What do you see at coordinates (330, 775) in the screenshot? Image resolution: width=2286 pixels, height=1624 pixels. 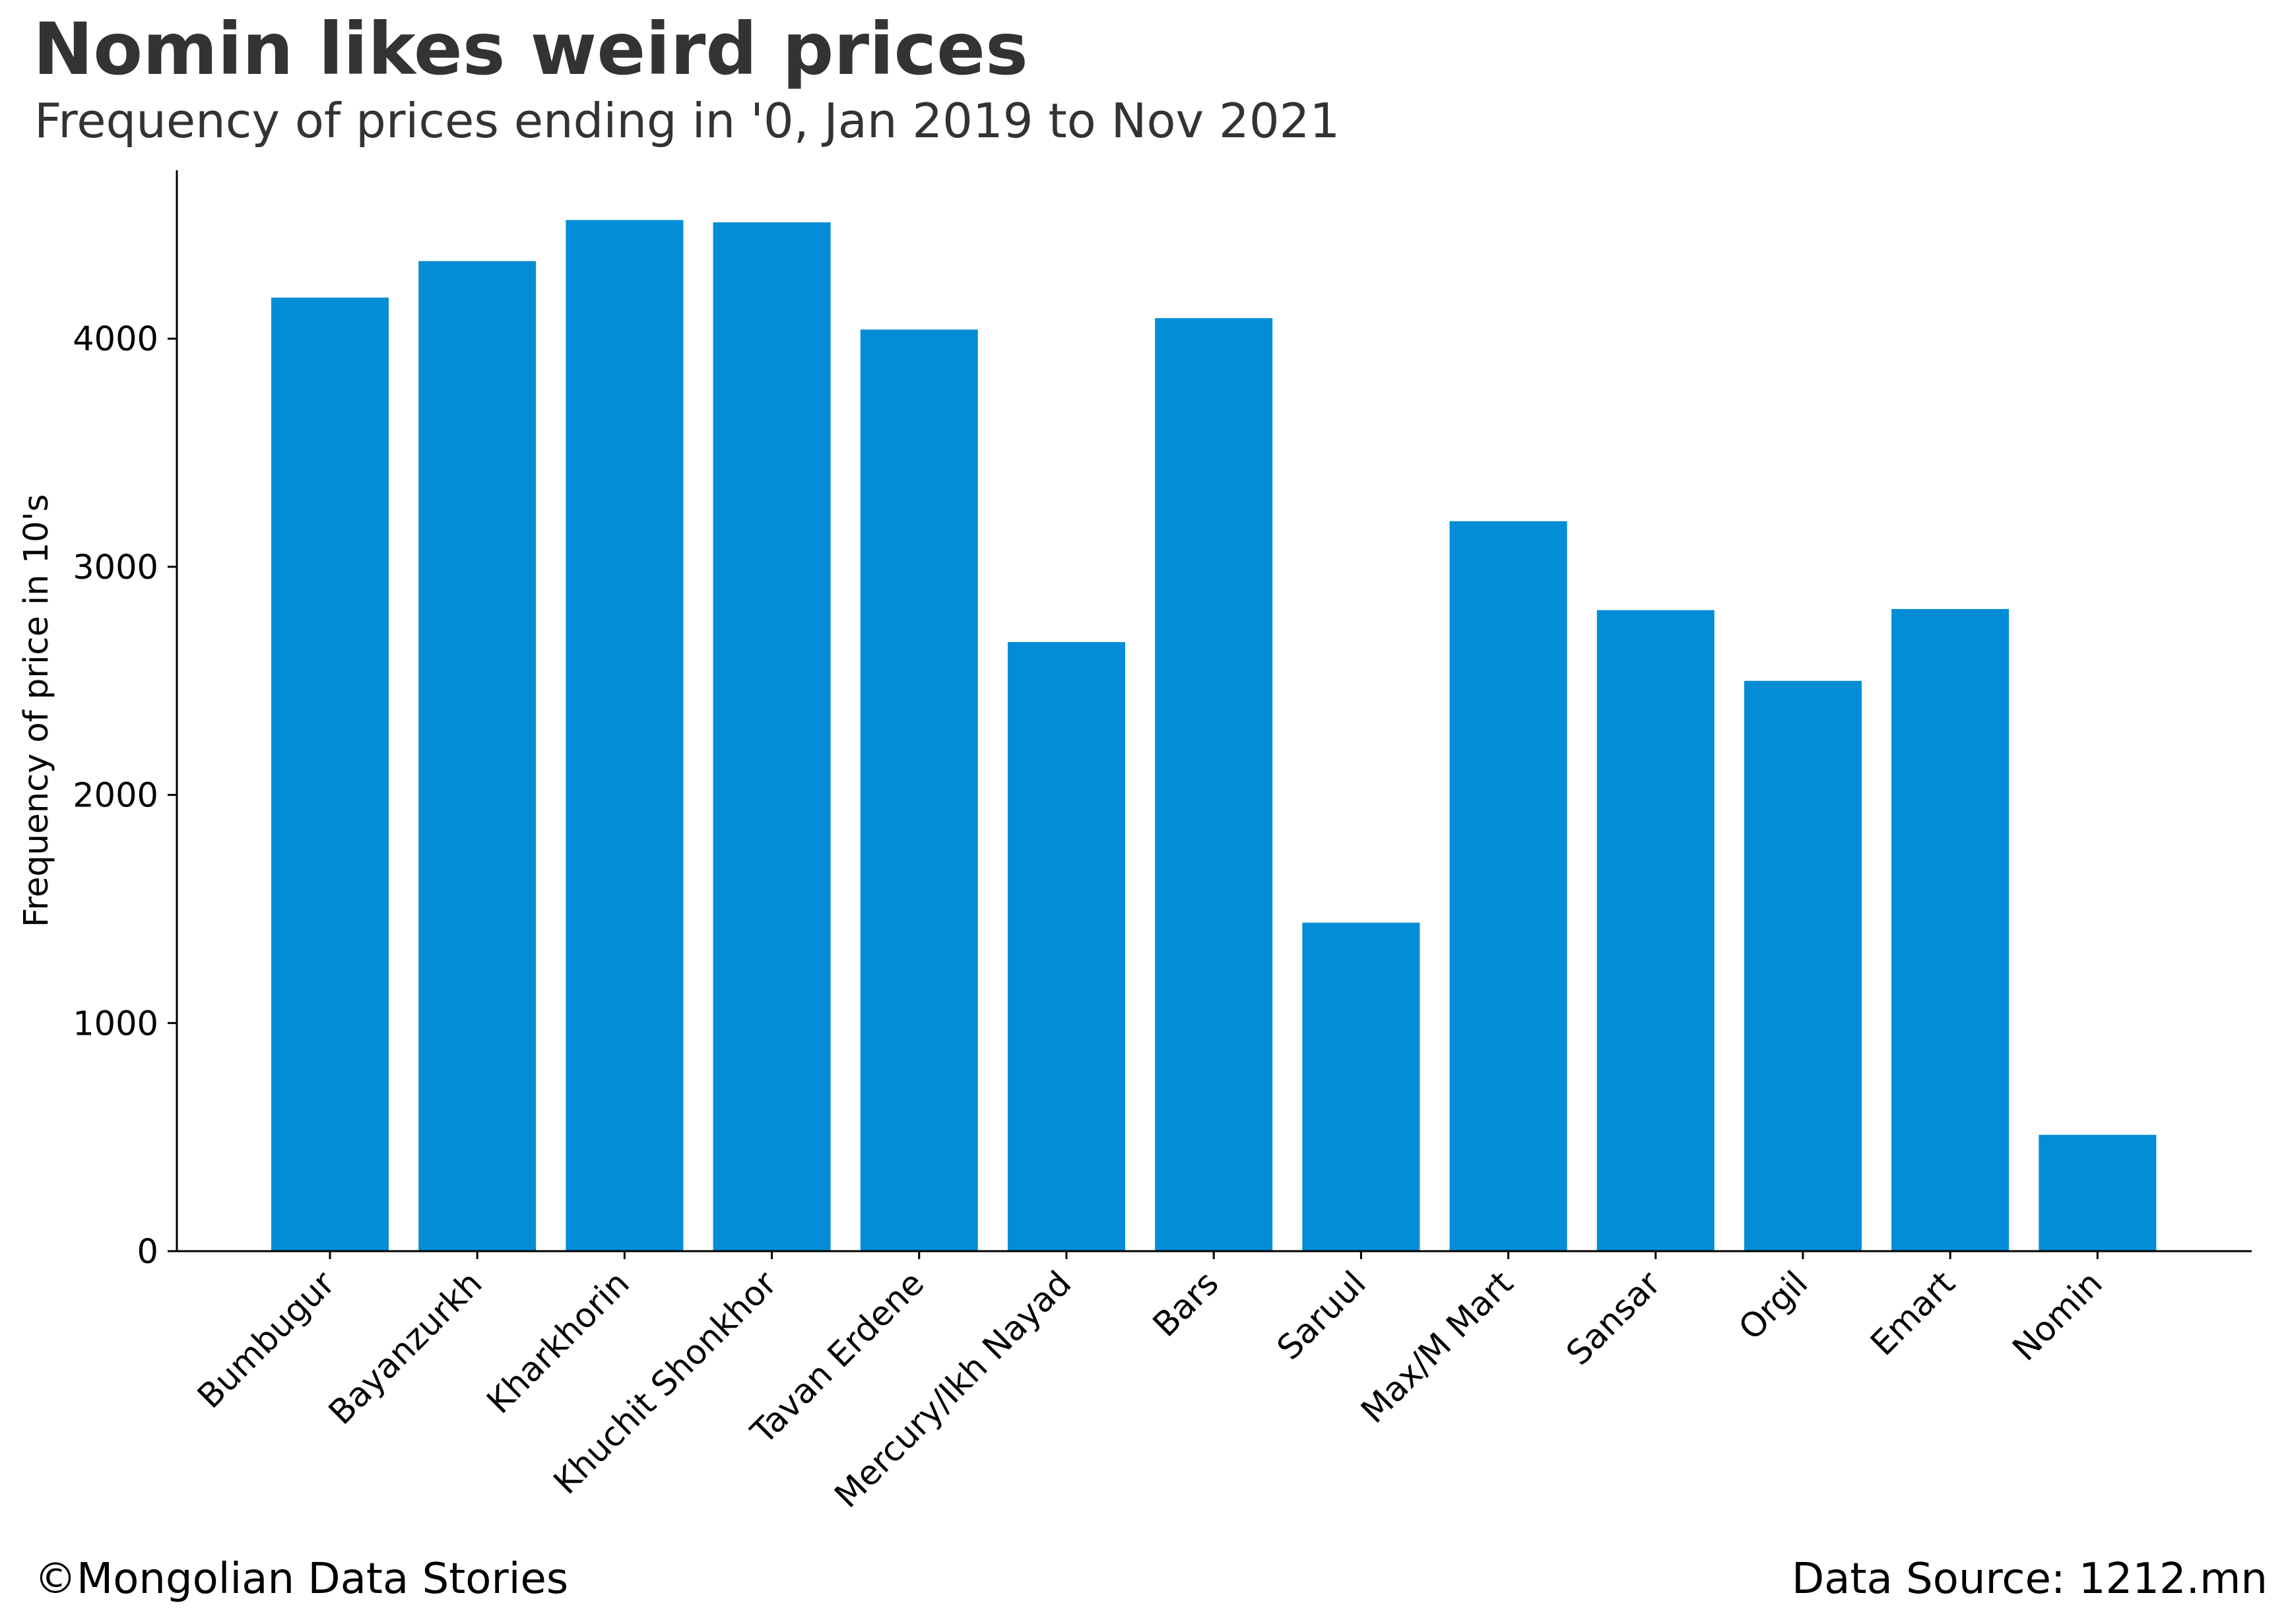 I see `bar-bumbugur` at bounding box center [330, 775].